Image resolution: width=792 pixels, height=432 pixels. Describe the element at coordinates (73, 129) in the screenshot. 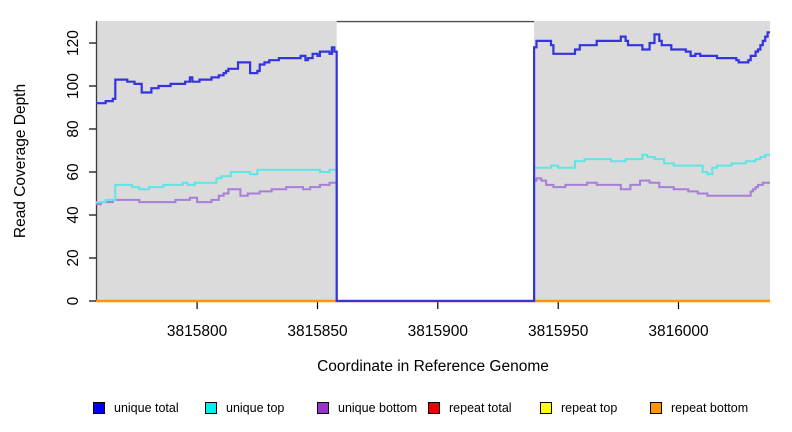

I see `y-tick-label: 80` at that location.